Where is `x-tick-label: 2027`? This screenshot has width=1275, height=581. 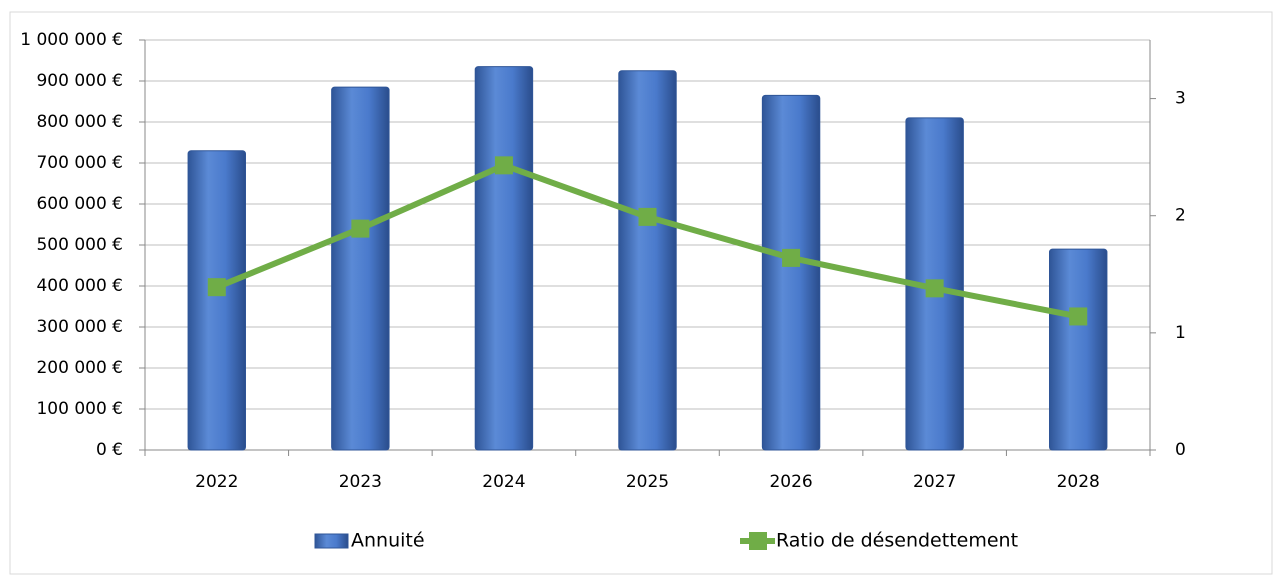
x-tick-label: 2027 is located at coordinates (934, 482).